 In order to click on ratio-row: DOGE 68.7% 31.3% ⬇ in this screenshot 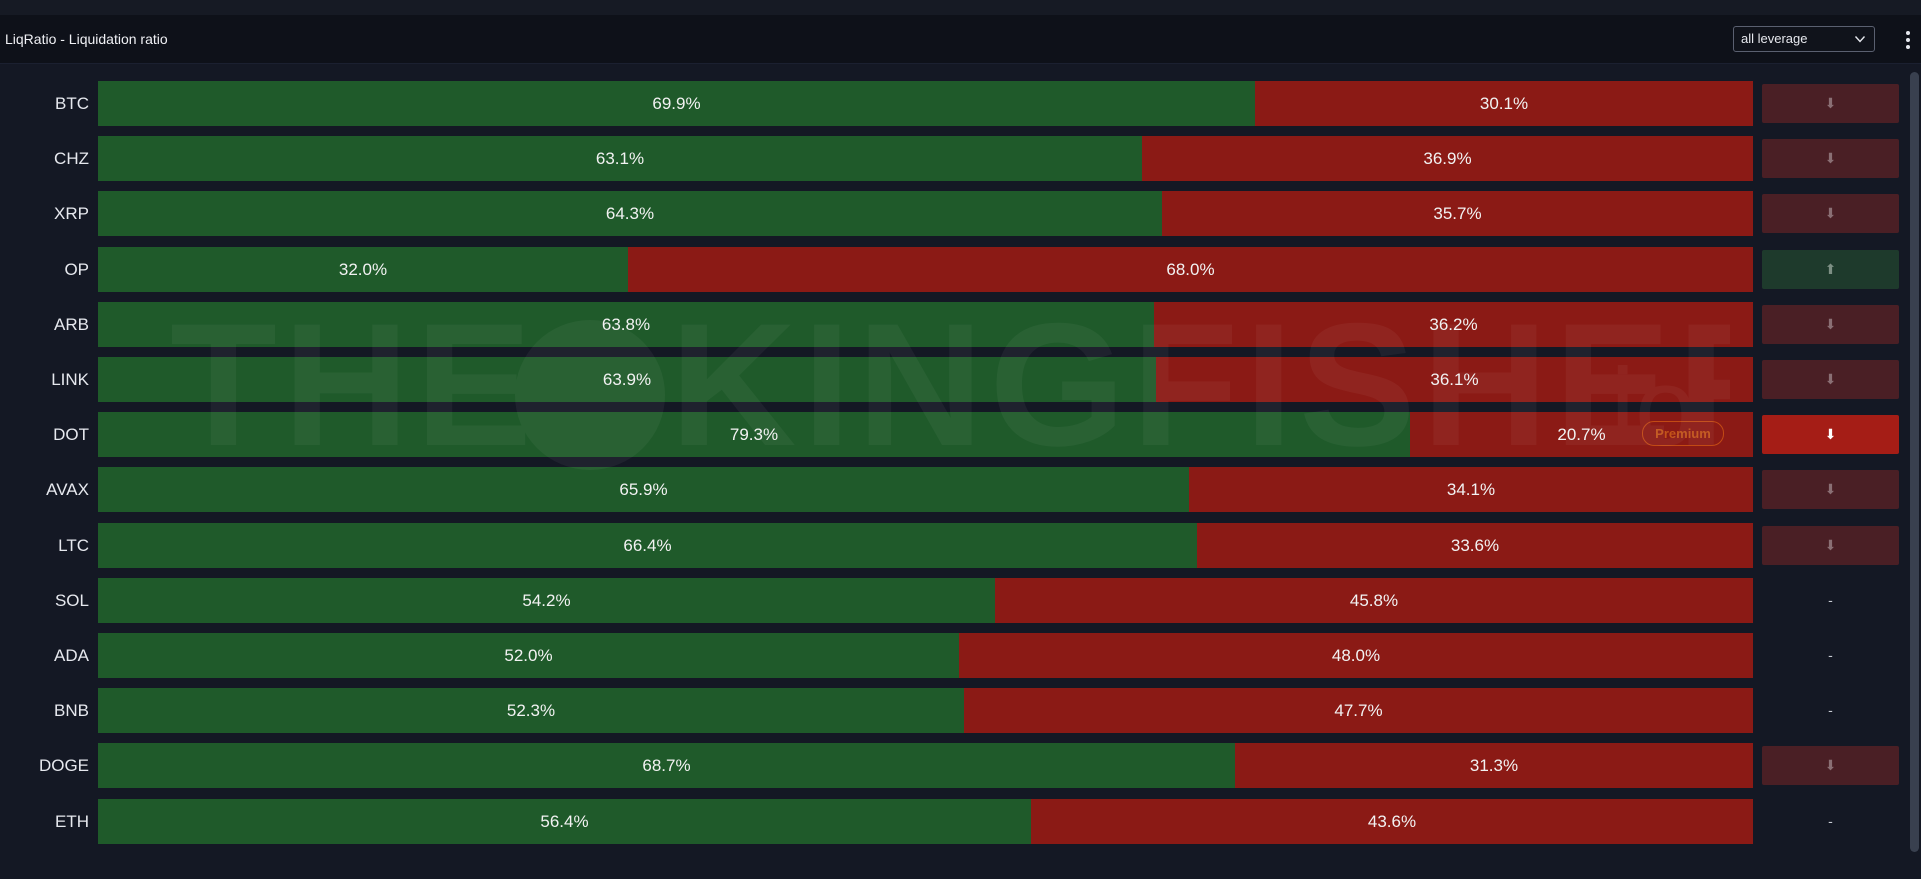, I will do `click(955, 770)`.